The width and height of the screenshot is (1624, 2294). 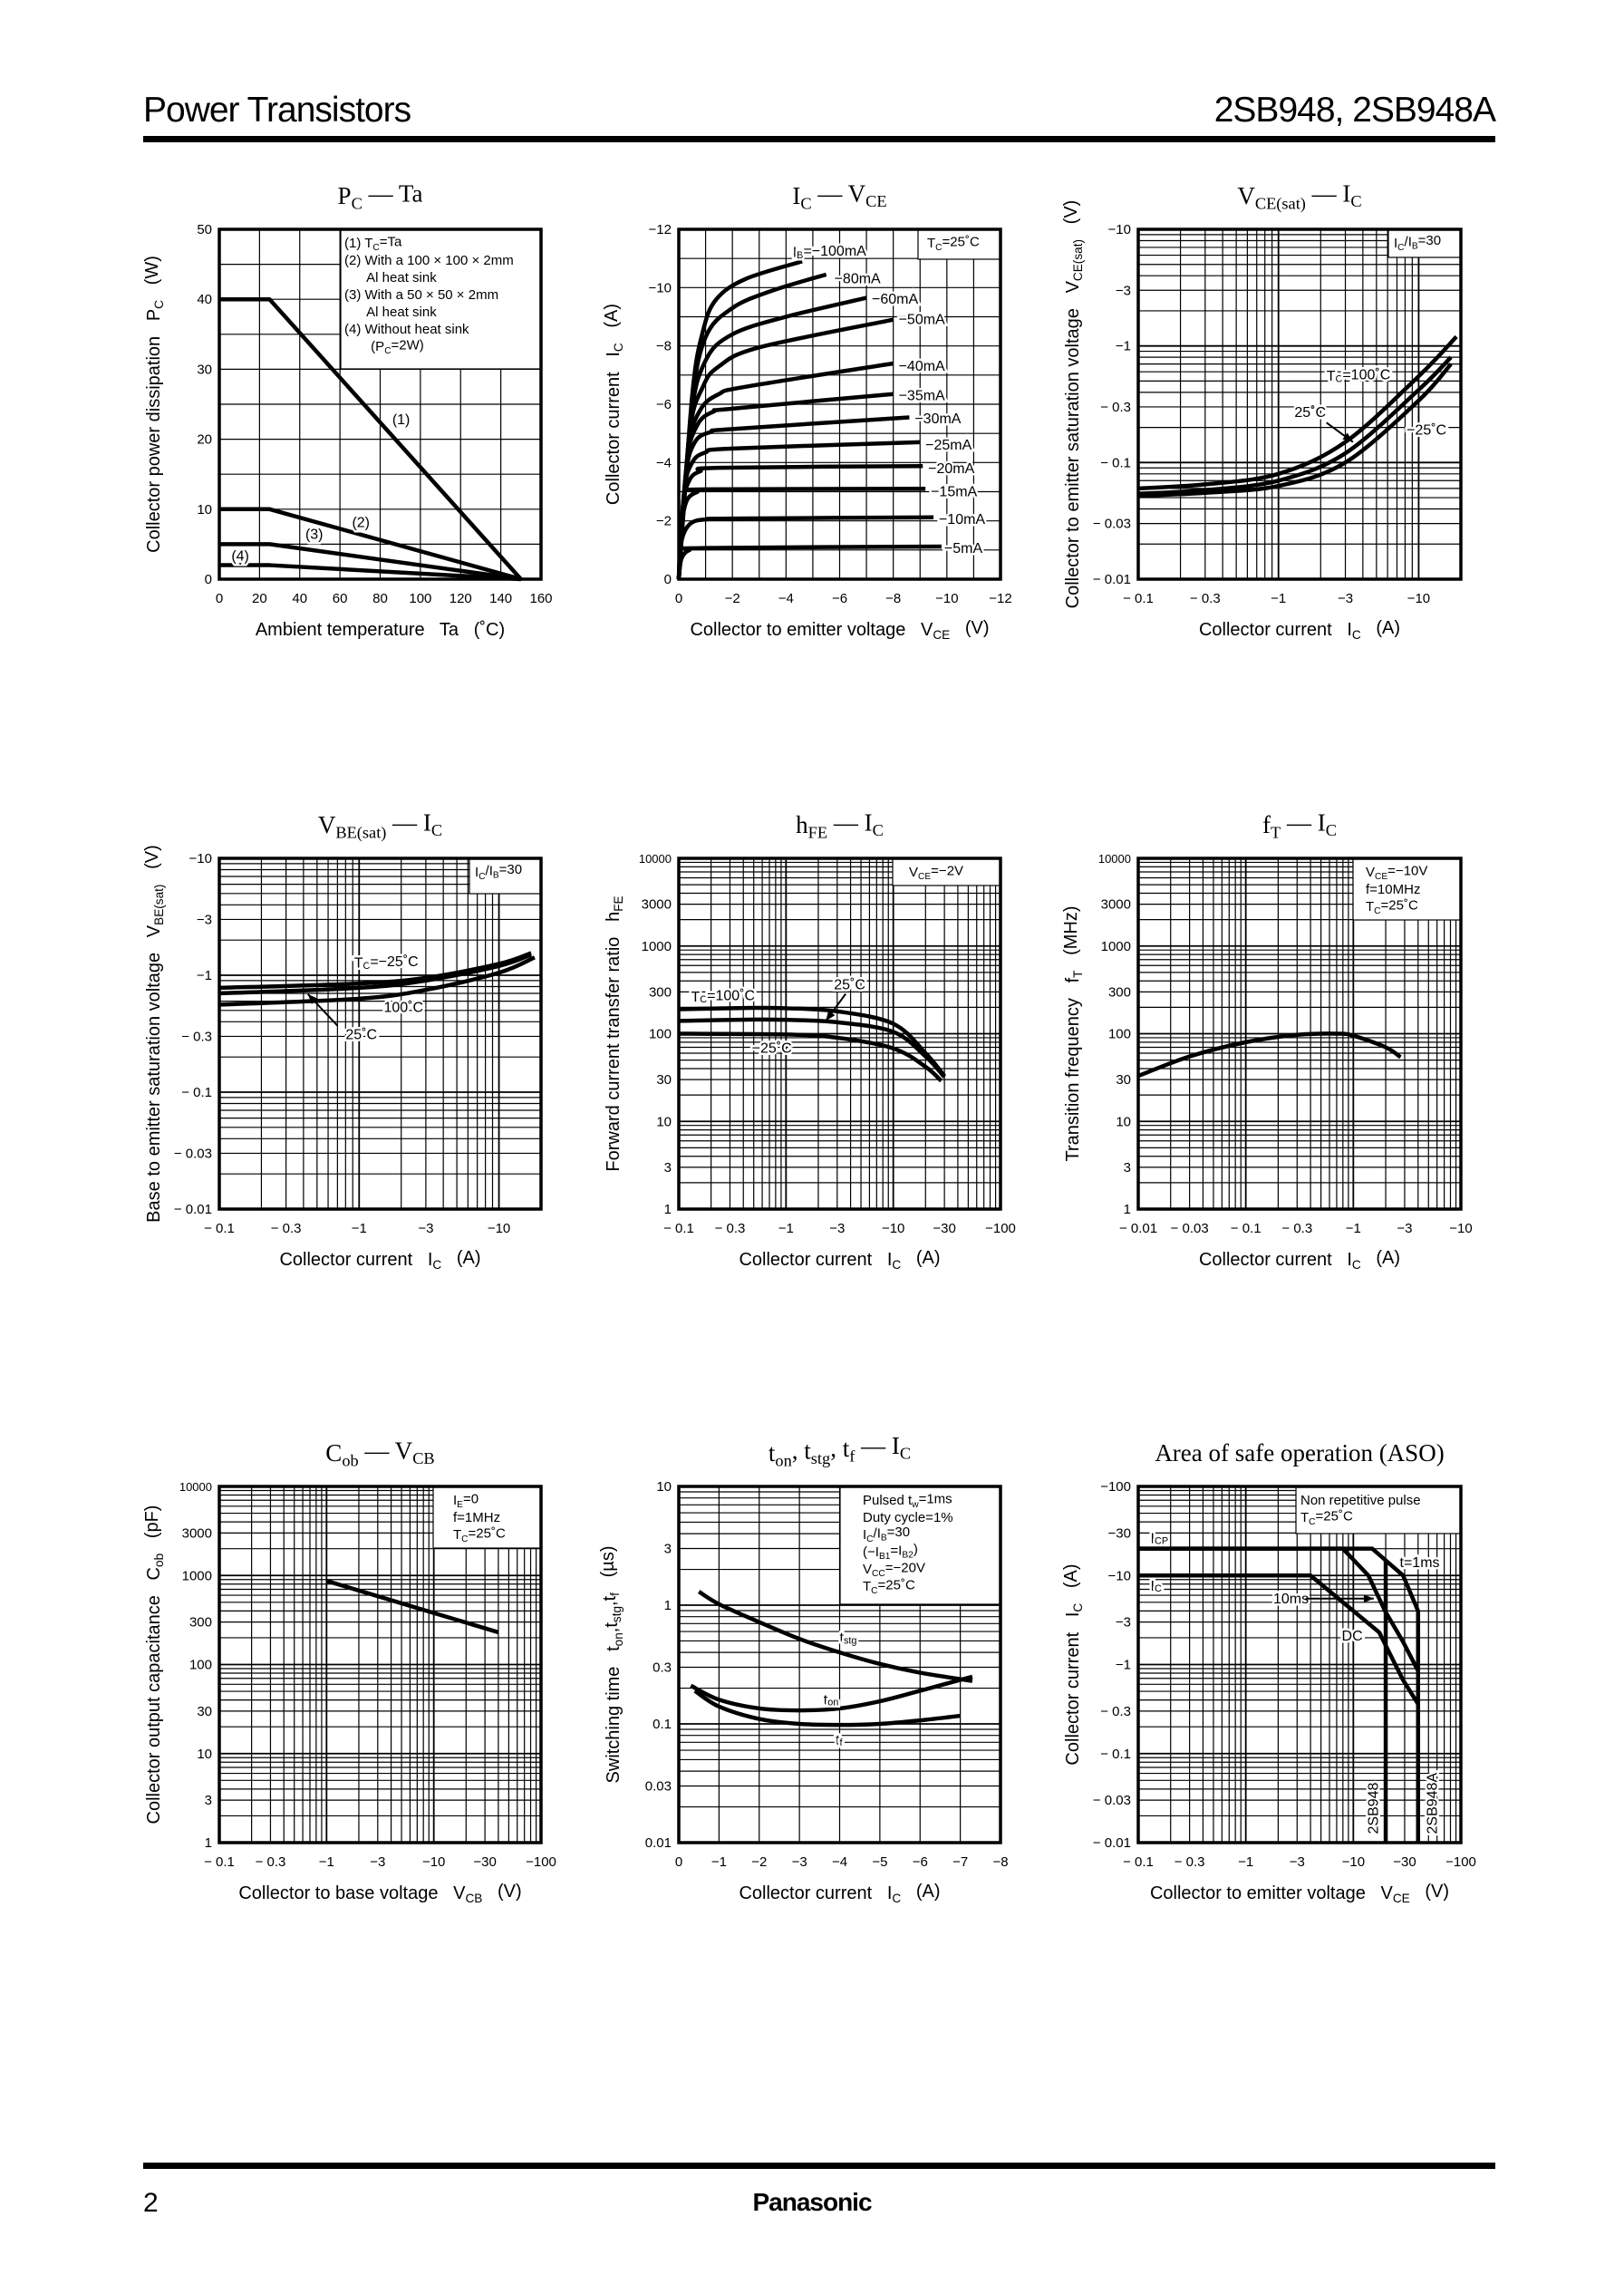 I want to click on series-label: −80mA, so click(x=858, y=278).